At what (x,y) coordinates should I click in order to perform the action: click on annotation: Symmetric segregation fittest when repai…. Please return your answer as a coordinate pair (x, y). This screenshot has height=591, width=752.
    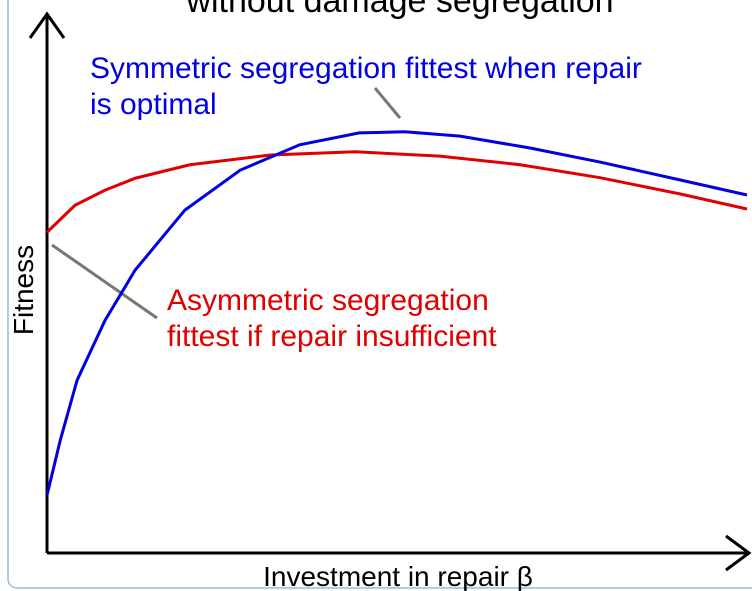
    Looking at the image, I should click on (366, 68).